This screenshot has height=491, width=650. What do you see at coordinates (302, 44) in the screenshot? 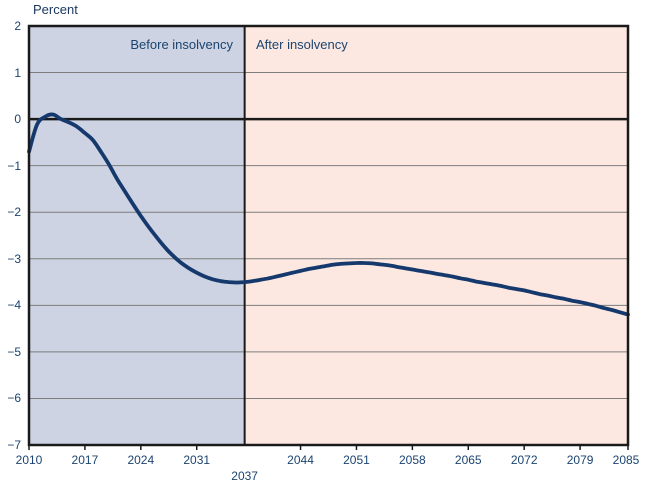
I see `after-insolvency-label: After insolvency` at bounding box center [302, 44].